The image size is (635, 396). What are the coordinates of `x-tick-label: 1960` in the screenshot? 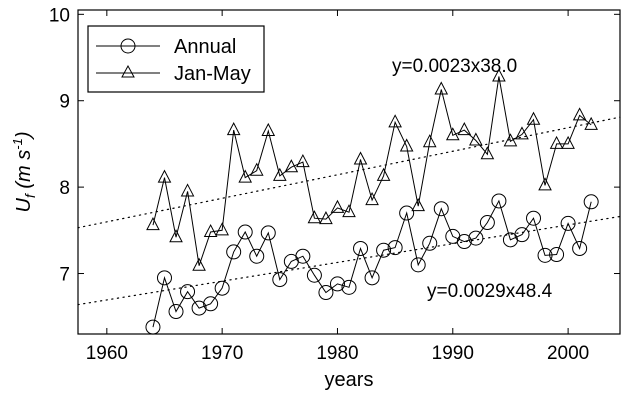 It's located at (107, 353).